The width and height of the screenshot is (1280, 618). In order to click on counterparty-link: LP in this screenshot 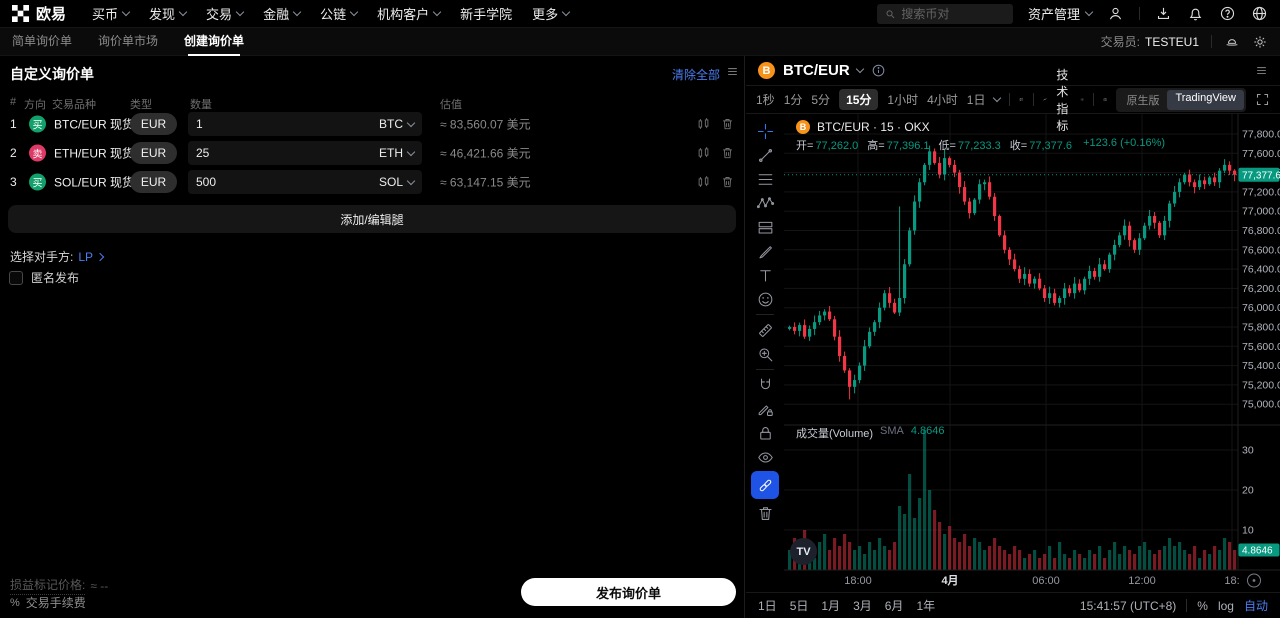, I will do `click(91, 257)`.